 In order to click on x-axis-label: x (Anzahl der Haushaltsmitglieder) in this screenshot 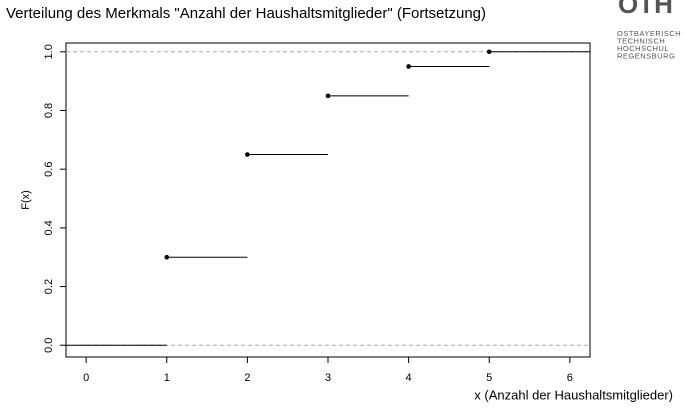, I will do `click(573, 394)`.